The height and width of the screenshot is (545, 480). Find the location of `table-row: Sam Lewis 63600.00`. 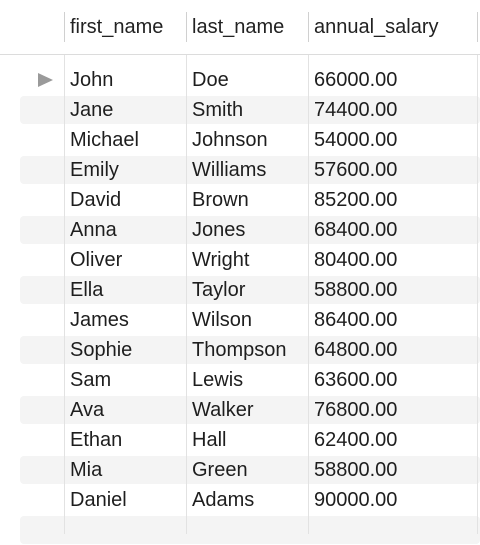

table-row: Sam Lewis 63600.00 is located at coordinates (240, 380).